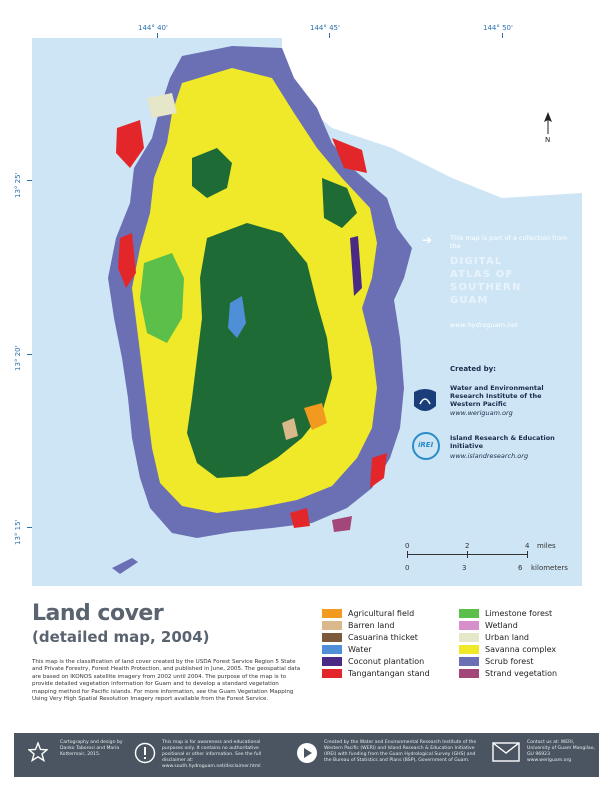 Image resolution: width=613 pixels, height=792 pixels. What do you see at coordinates (371, 625) in the screenshot?
I see `legend-label: Barren land` at bounding box center [371, 625].